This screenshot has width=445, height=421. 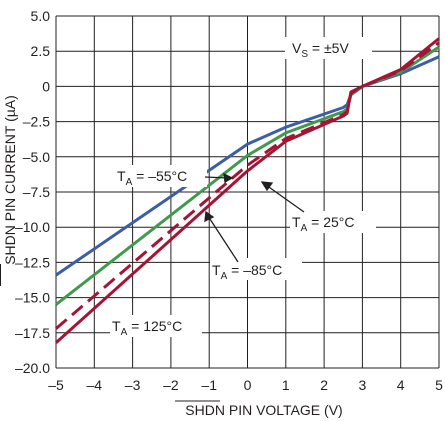 I want to click on x-tick-label-2: –3, so click(x=133, y=385).